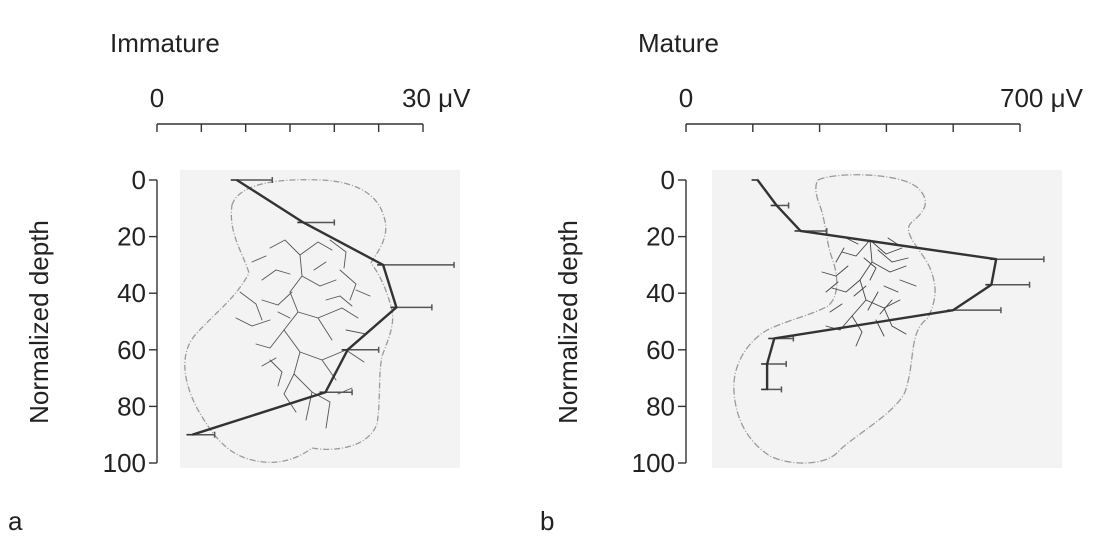 The image size is (1112, 553). What do you see at coordinates (678, 43) in the screenshot?
I see `panel-b-title: Mature` at bounding box center [678, 43].